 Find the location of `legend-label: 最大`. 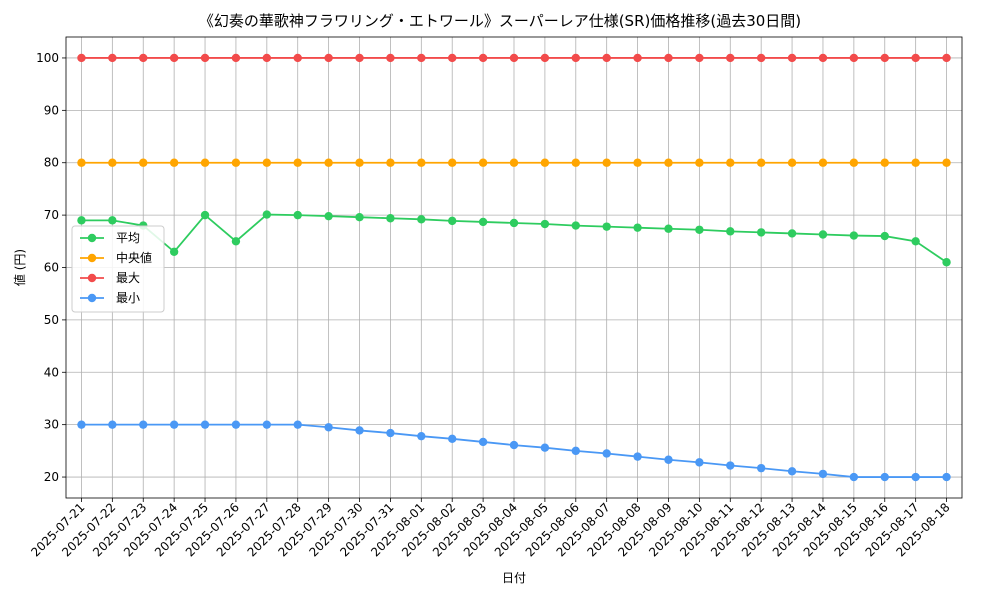

legend-label: 最大 is located at coordinates (128, 278).